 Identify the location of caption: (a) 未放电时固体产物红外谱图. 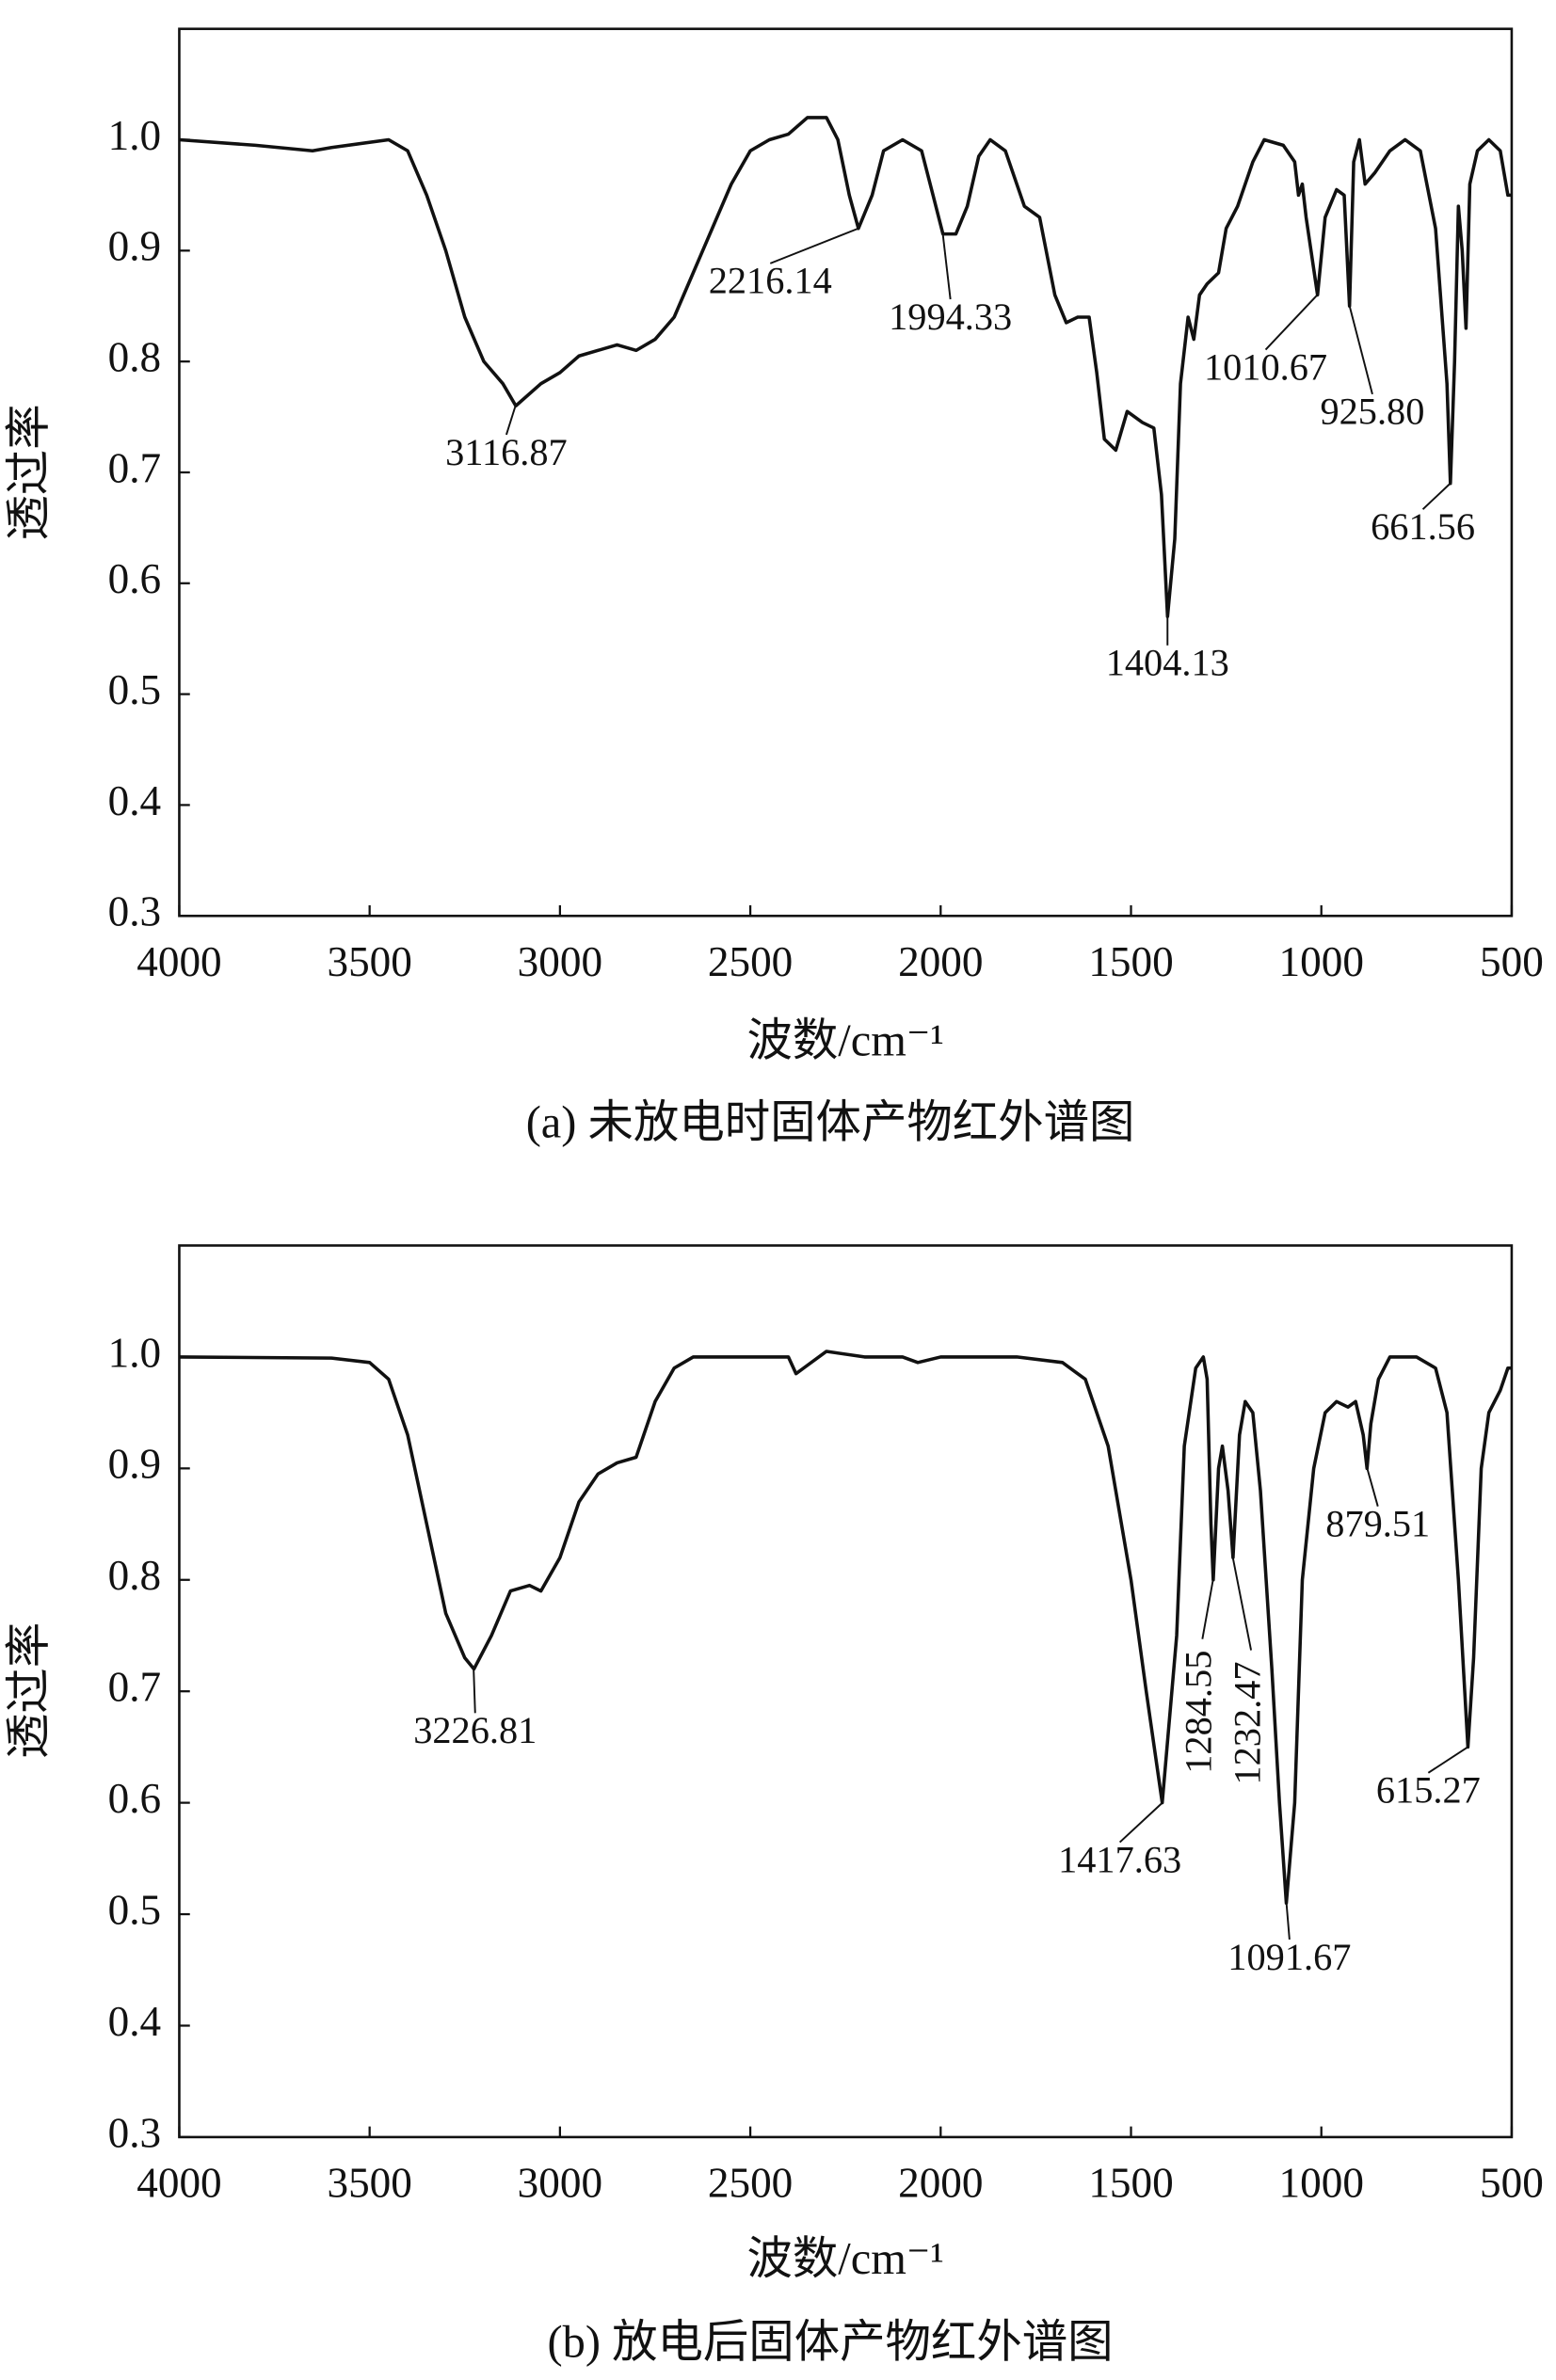
(830, 1123).